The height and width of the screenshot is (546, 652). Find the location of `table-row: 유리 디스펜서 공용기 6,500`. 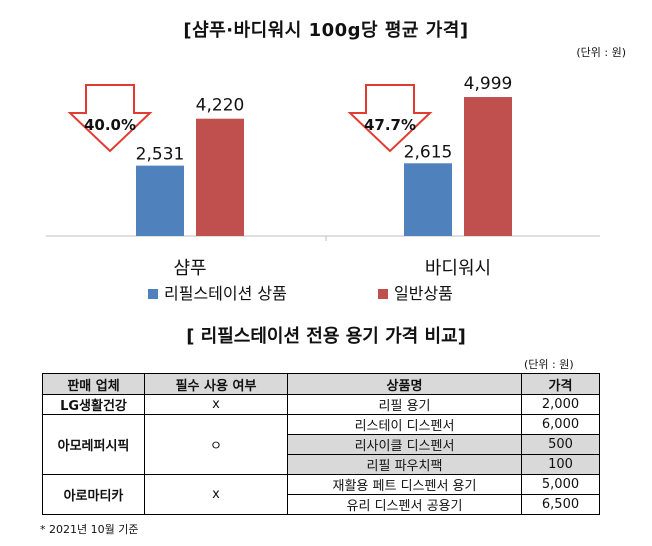

table-row: 유리 디스펜서 공용기 6,500 is located at coordinates (321, 504).